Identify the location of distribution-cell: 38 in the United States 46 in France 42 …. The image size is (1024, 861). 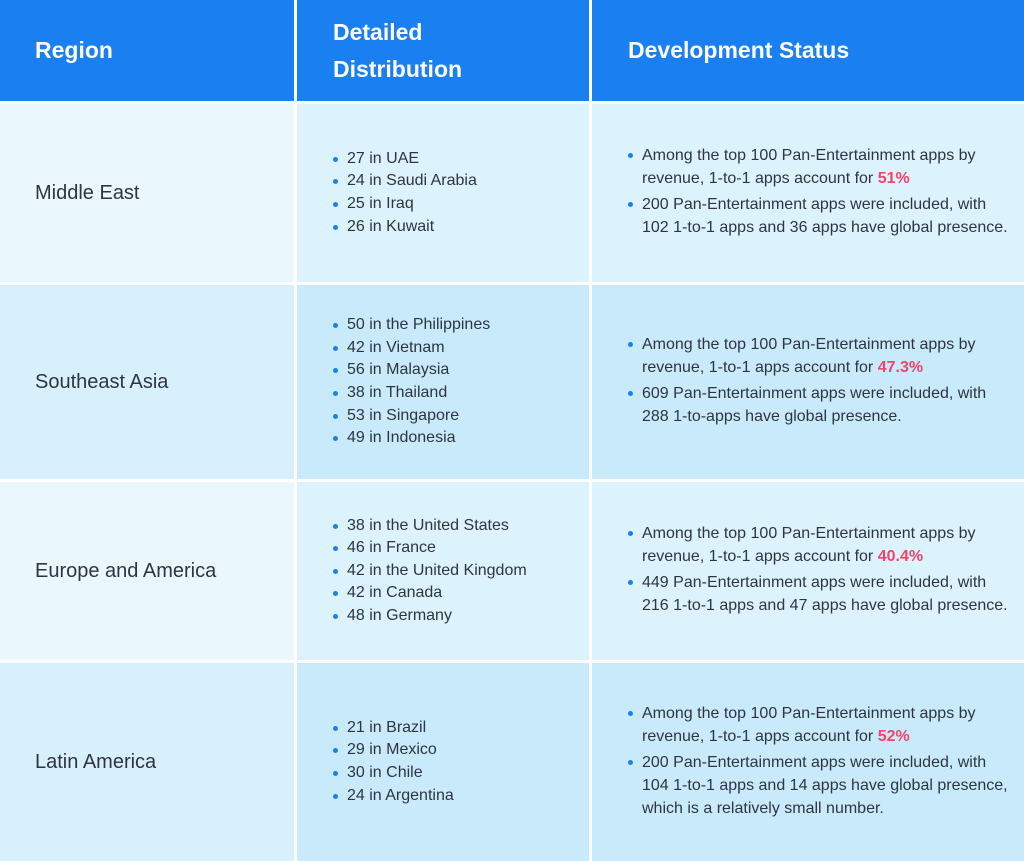
(443, 571).